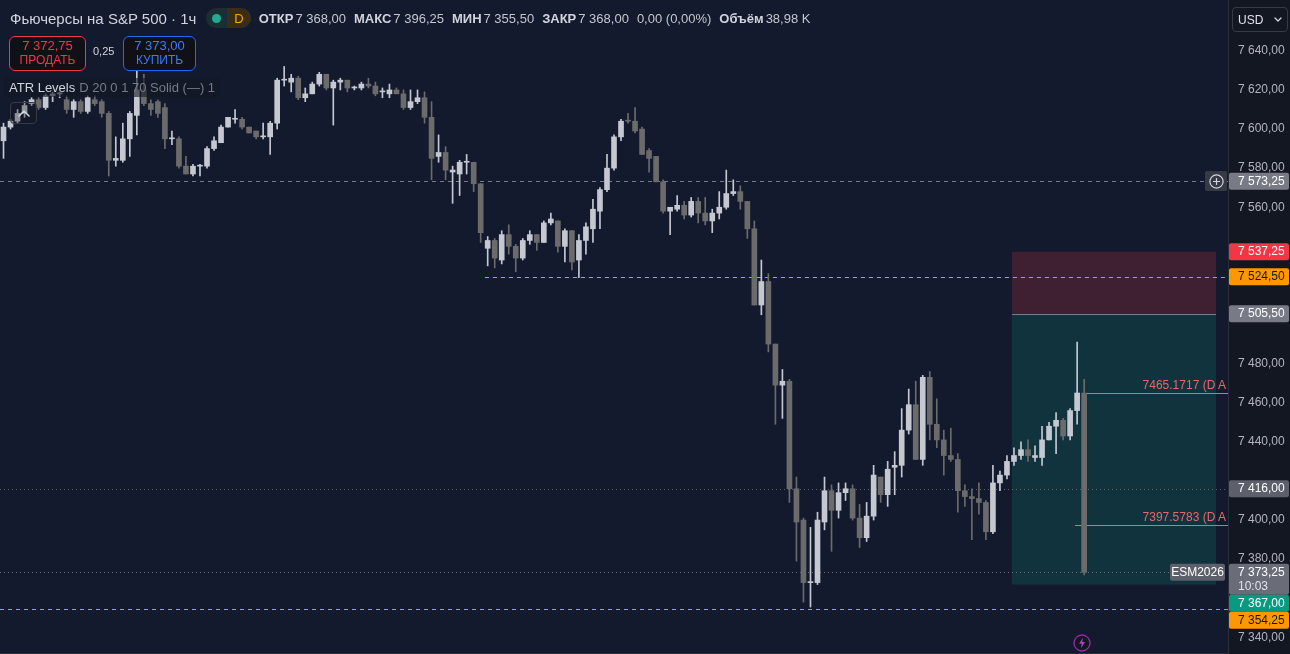 Image resolution: width=1290 pixels, height=654 pixels. What do you see at coordinates (1262, 251) in the screenshot?
I see `band-label: 7 537,25` at bounding box center [1262, 251].